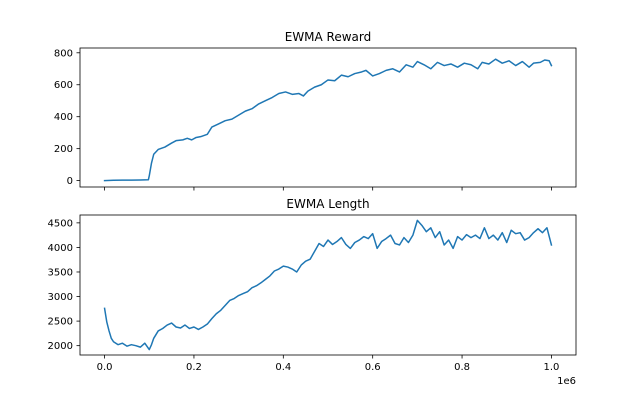  What do you see at coordinates (60, 223) in the screenshot?
I see `length-ytick-label: 4500` at bounding box center [60, 223].